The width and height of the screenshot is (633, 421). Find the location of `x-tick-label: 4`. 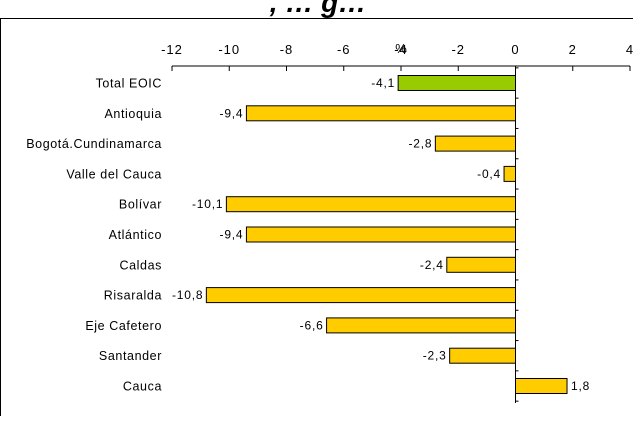

x-tick-label: 4 is located at coordinates (629, 49).